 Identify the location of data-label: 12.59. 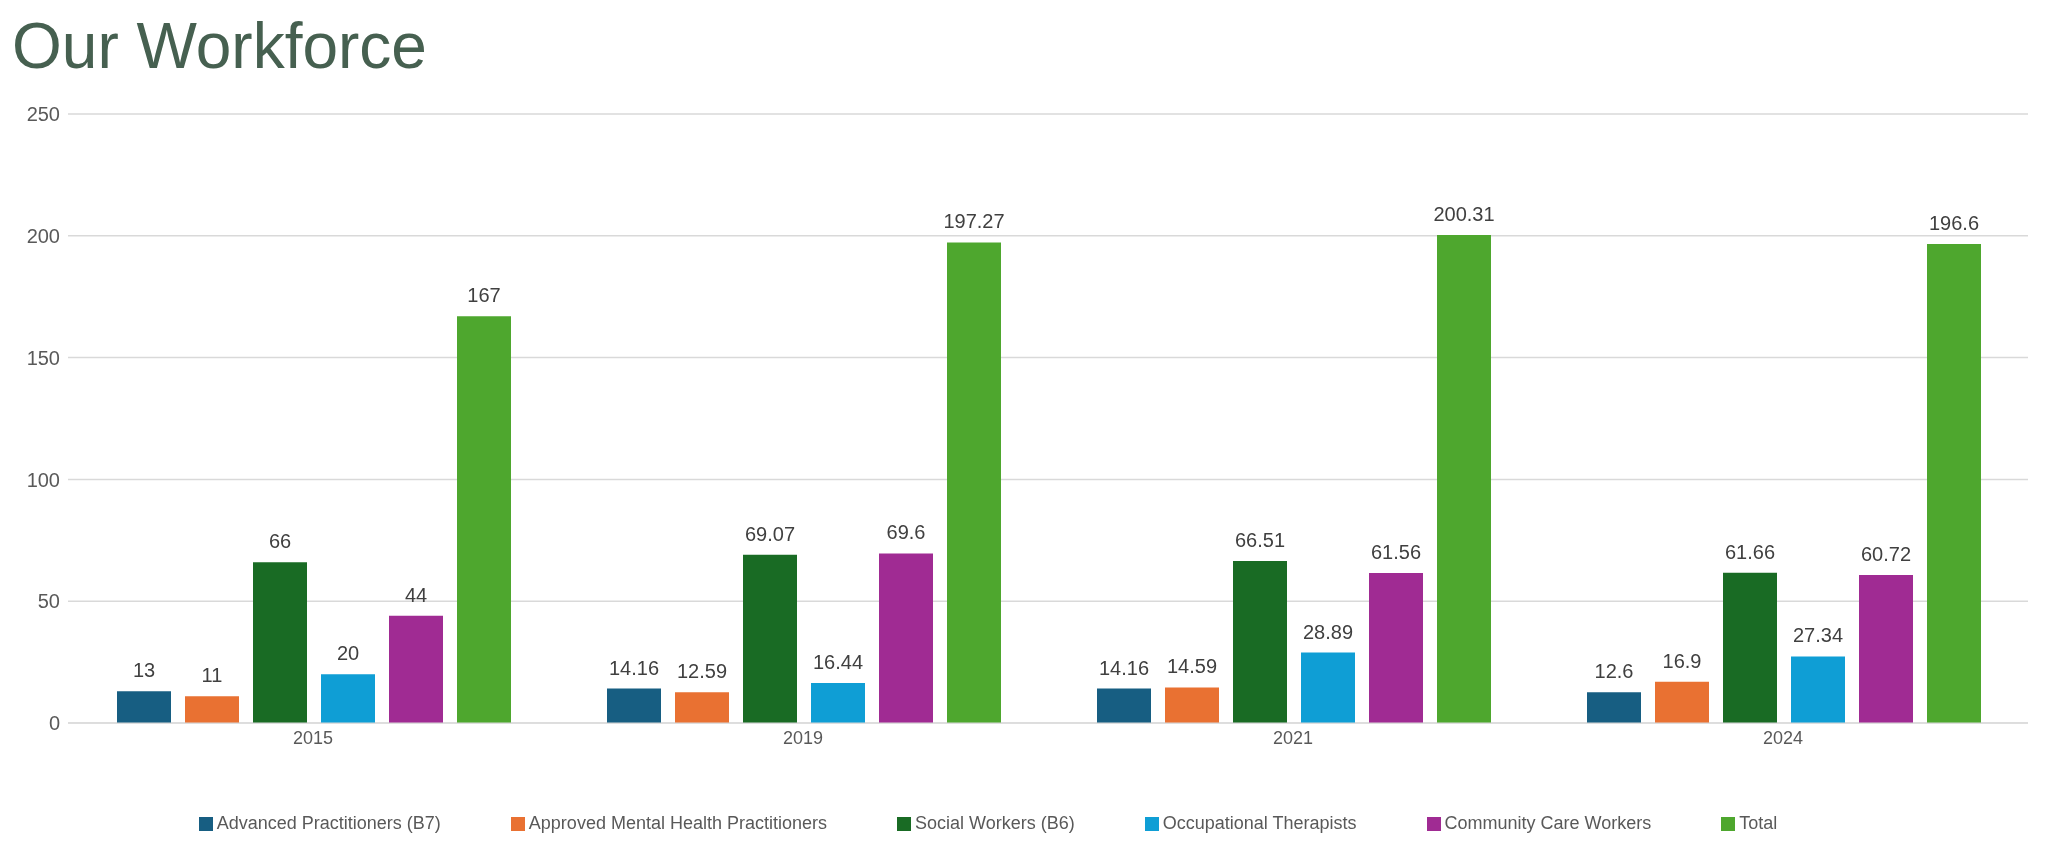
(702, 671).